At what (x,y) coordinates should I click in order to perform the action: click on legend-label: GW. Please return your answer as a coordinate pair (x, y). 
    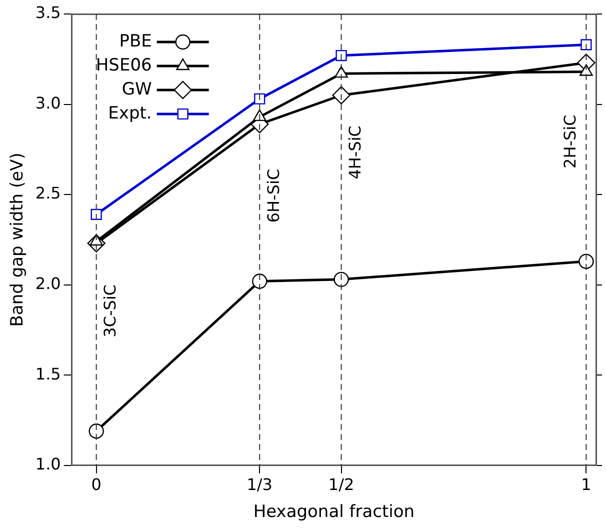
    Looking at the image, I should click on (137, 89).